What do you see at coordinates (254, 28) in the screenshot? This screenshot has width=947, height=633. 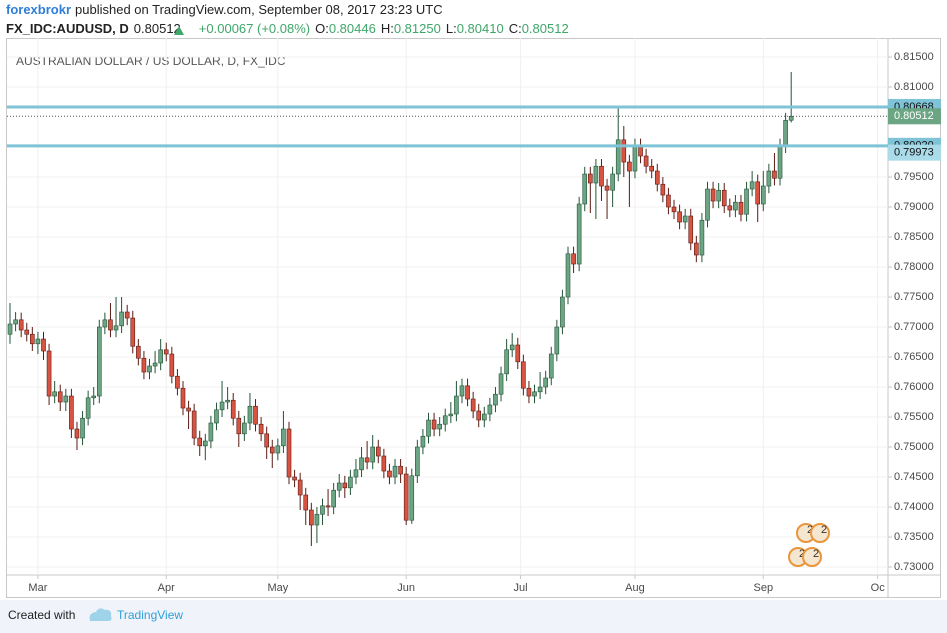 I see `change: +0.00067 (+0.08%)` at bounding box center [254, 28].